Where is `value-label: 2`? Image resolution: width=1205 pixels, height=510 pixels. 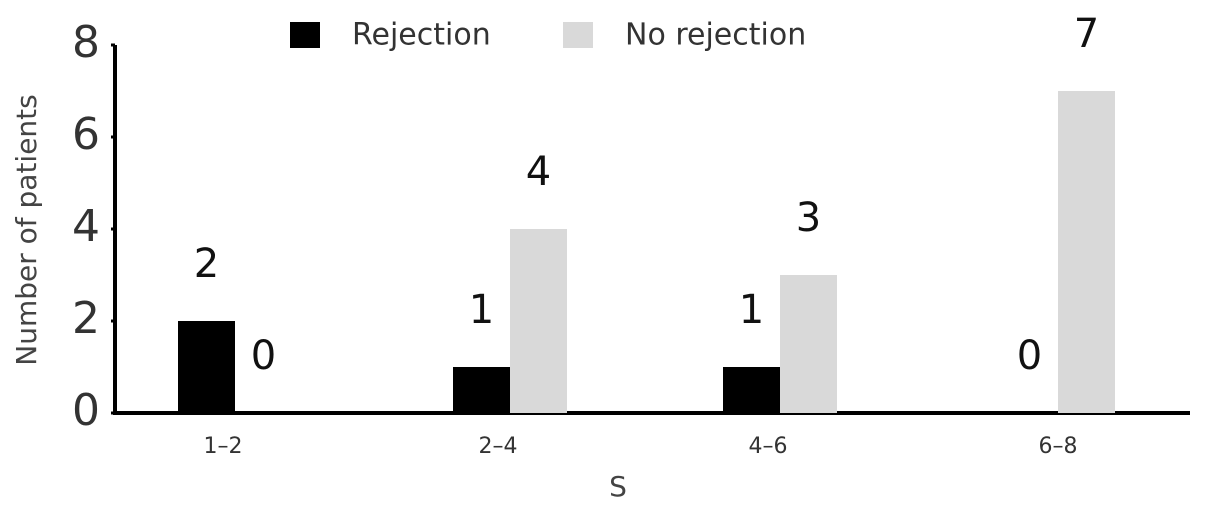 value-label: 2 is located at coordinates (206, 264).